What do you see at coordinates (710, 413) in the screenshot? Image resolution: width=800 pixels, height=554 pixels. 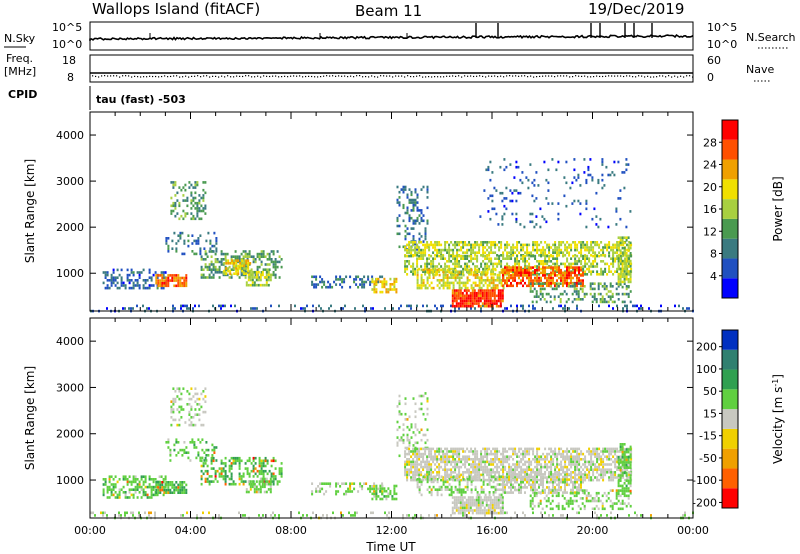 I see `colorbar-tick-label: 15` at bounding box center [710, 413].